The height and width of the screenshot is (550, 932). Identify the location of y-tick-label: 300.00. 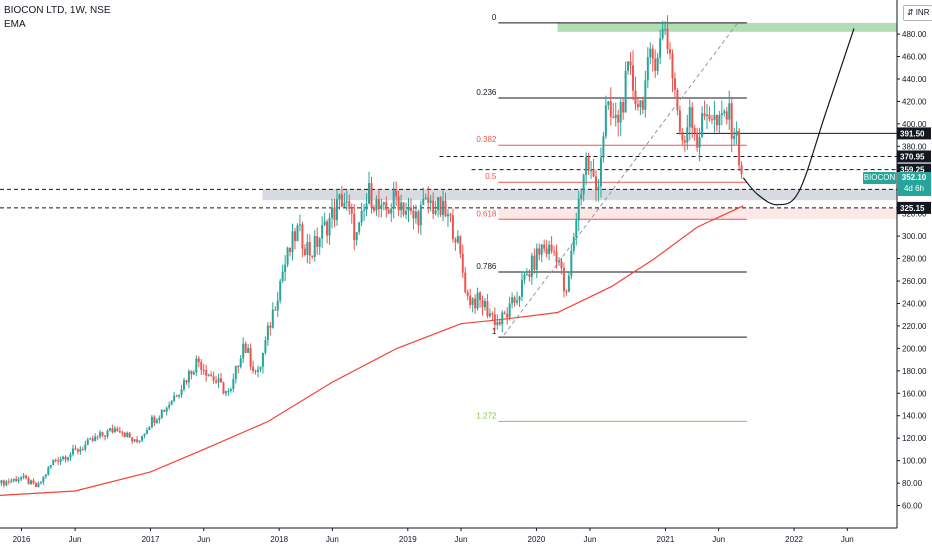
(914, 236).